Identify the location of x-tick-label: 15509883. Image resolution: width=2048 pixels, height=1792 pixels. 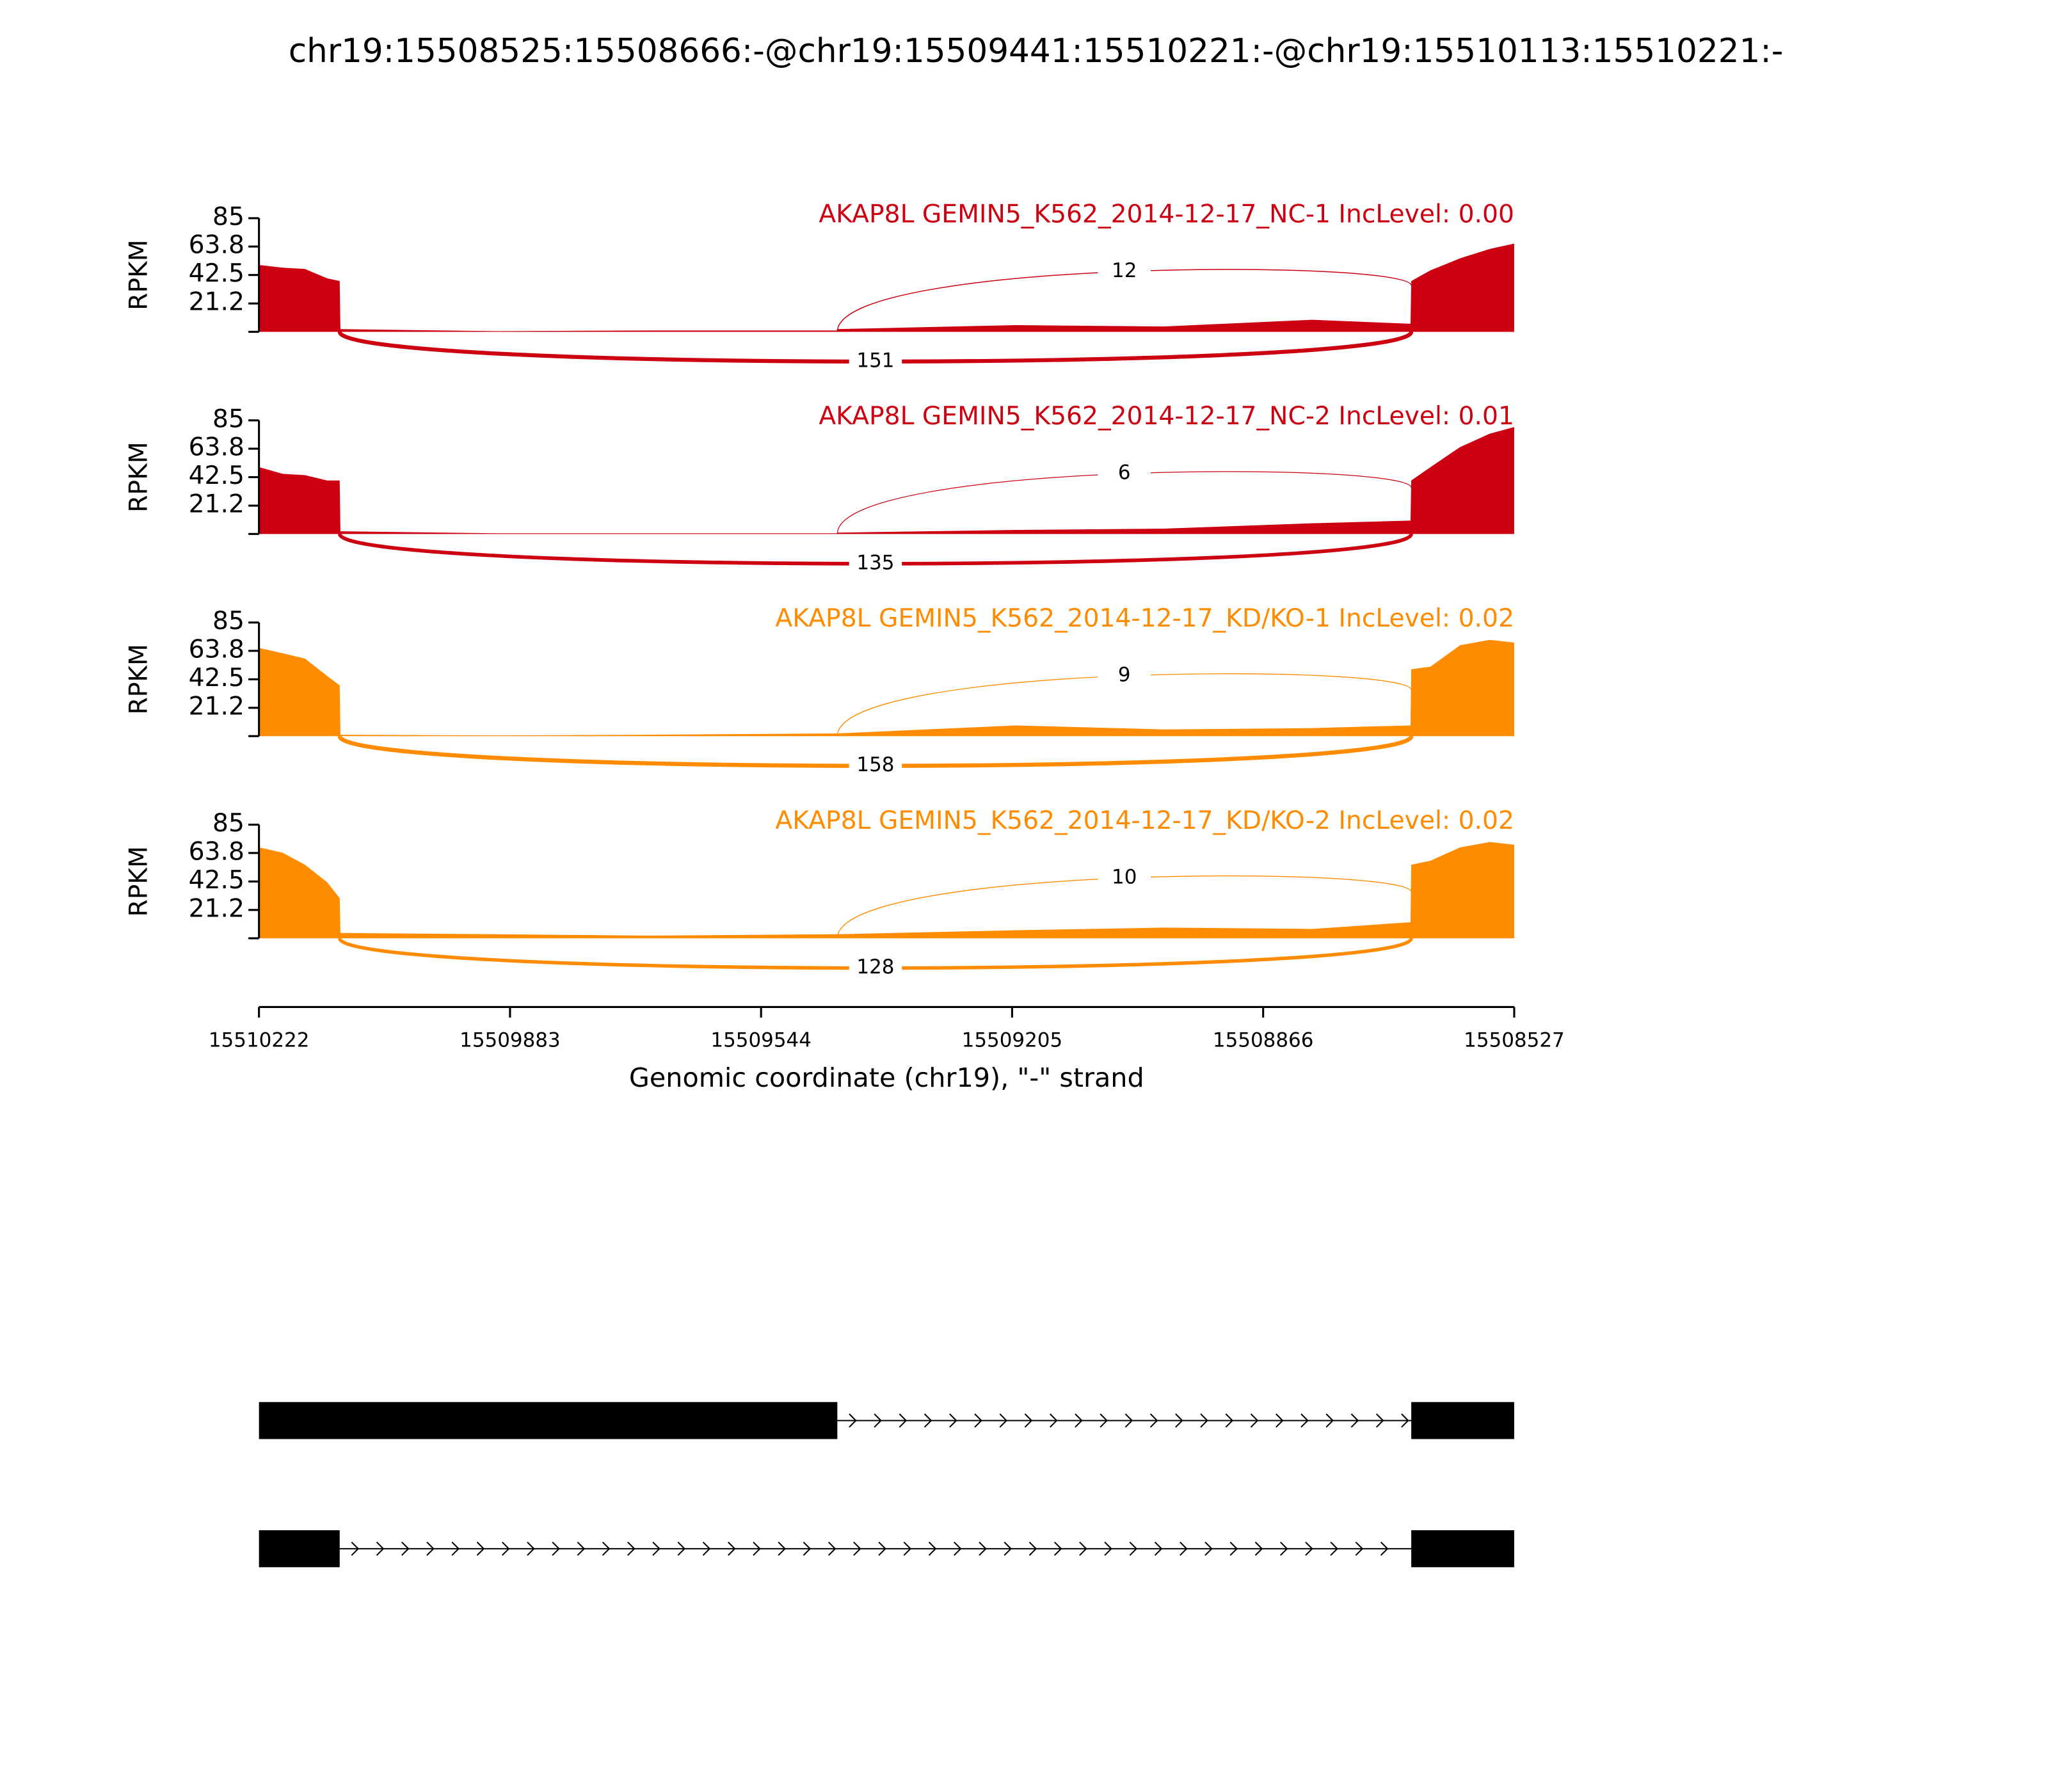
(510, 1040).